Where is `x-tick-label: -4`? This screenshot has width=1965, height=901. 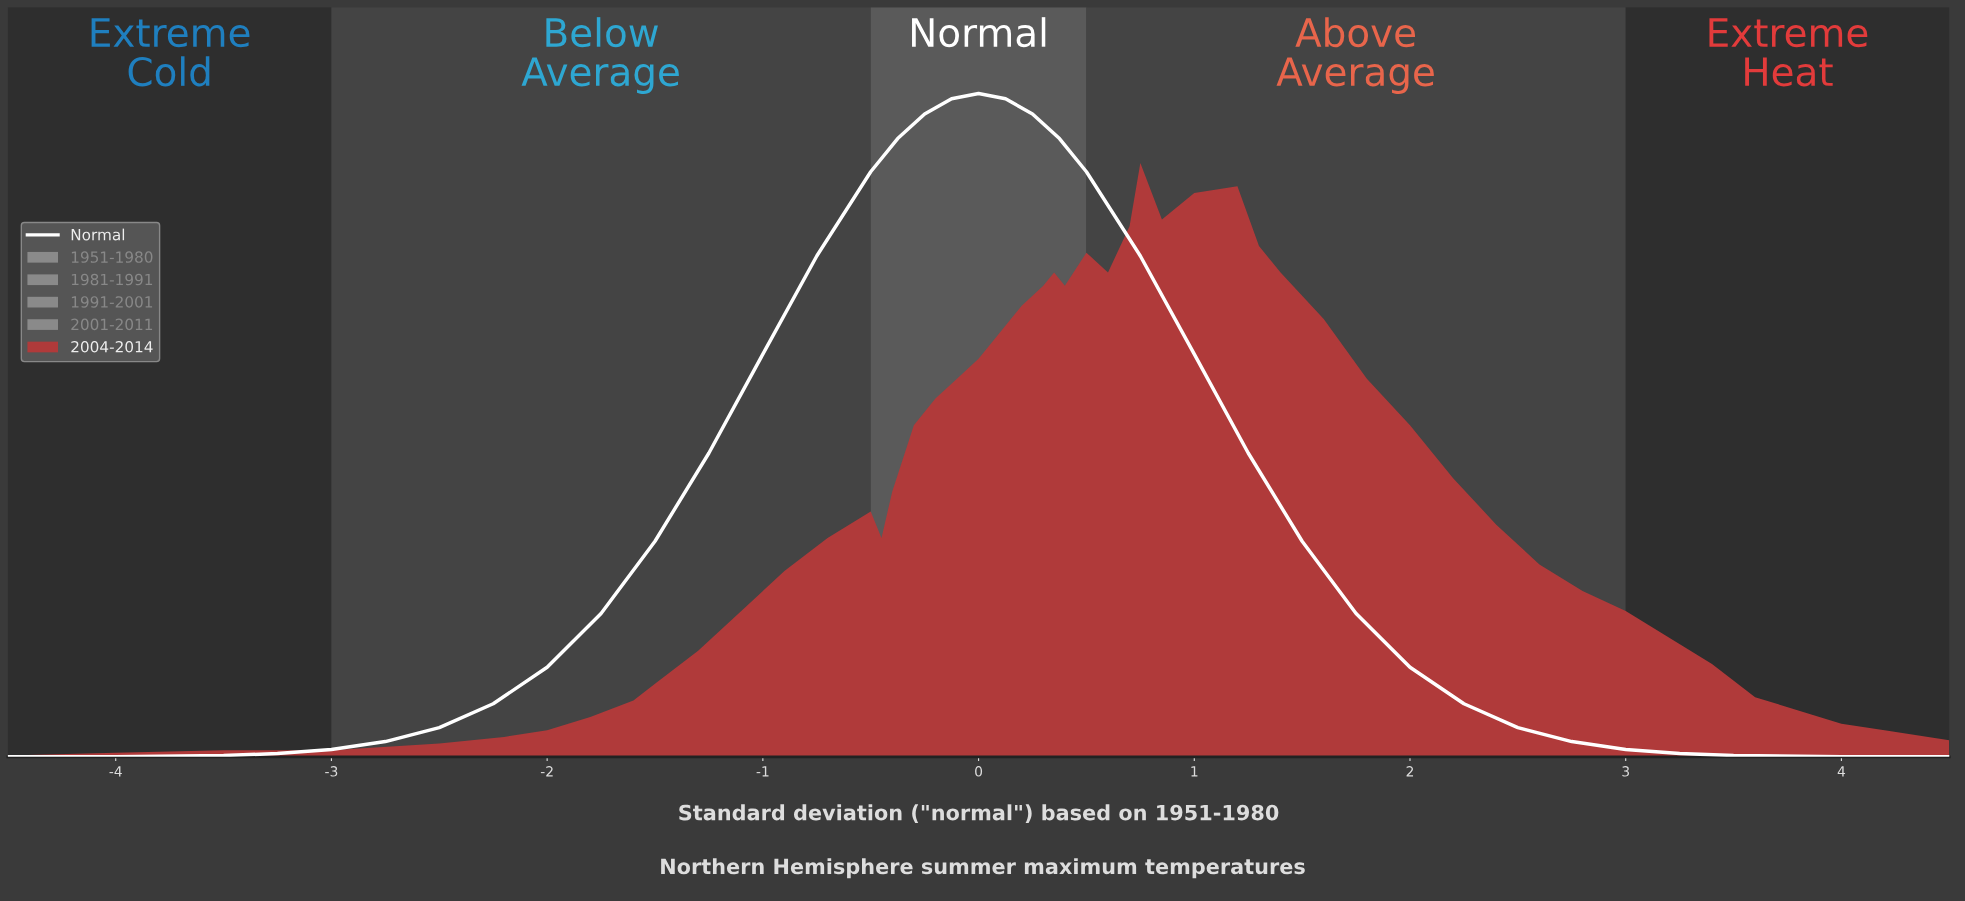
x-tick-label: -4 is located at coordinates (115, 771).